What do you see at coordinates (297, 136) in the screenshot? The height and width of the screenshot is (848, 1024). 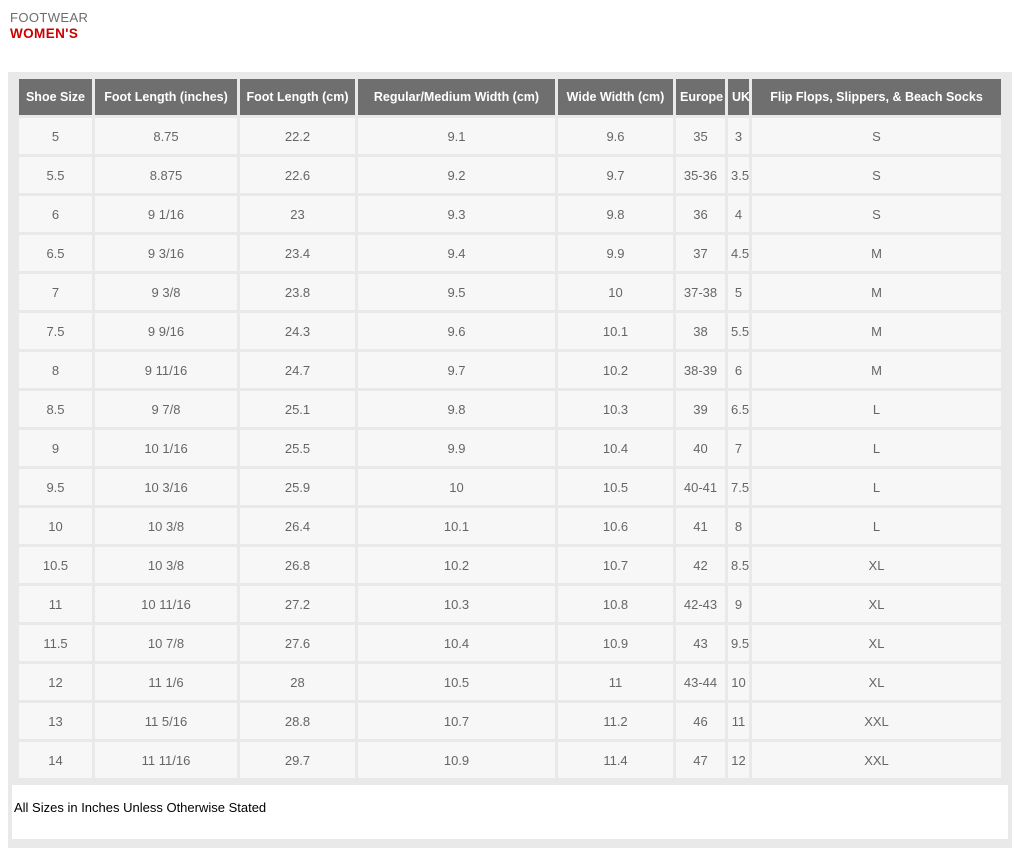 I see `table-cell: 22.2` at bounding box center [297, 136].